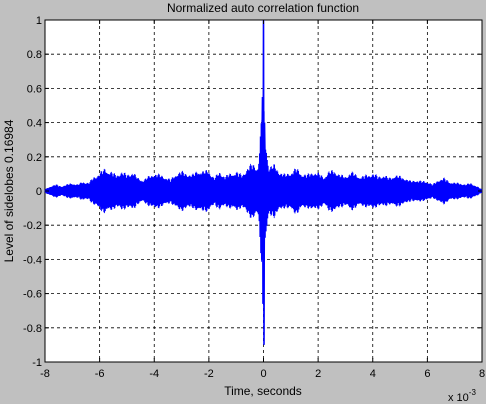  What do you see at coordinates (154, 374) in the screenshot?
I see `x-tick-label: -4` at bounding box center [154, 374].